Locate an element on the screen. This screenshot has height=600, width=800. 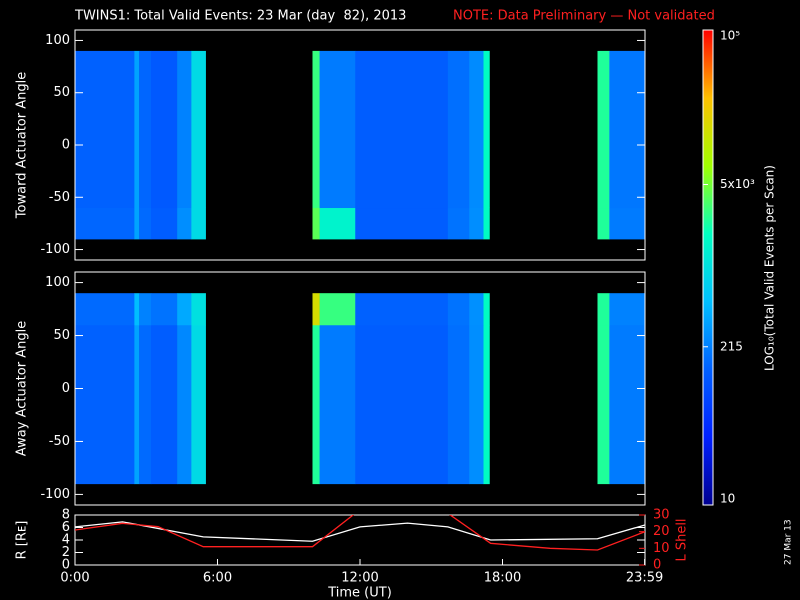
y-axis-label: Toward Actuator Angle is located at coordinates (22, 145).